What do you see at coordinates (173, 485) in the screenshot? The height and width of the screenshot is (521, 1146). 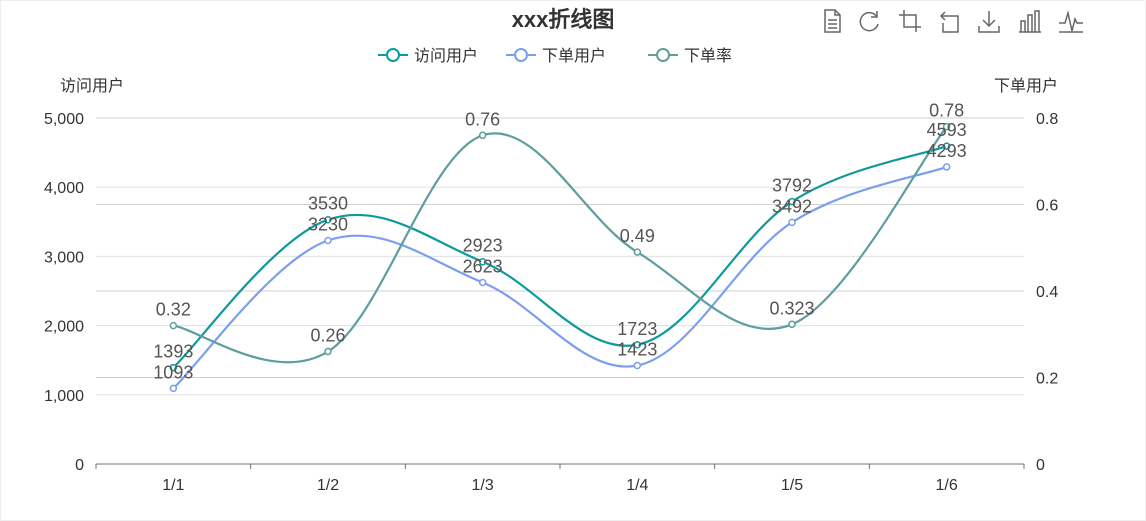 I see `x-tick-label: 1/1` at bounding box center [173, 485].